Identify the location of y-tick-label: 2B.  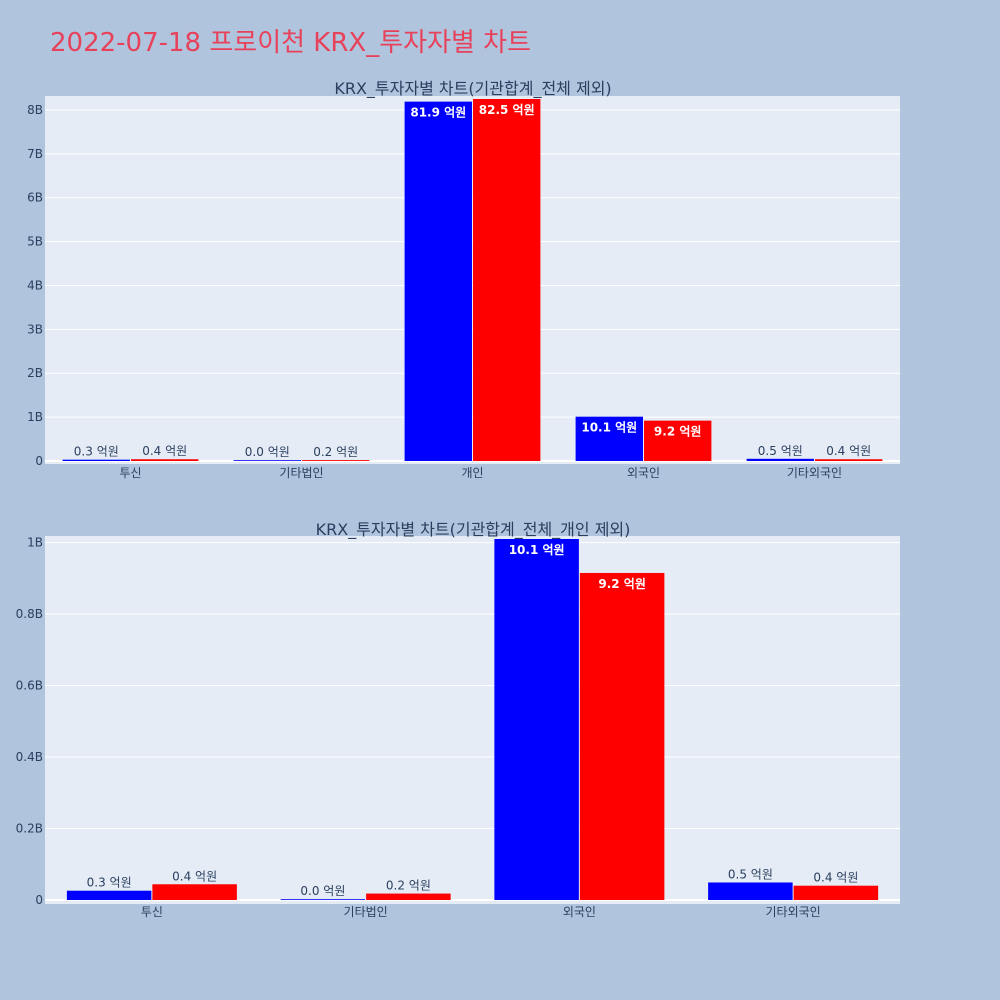
(35, 373).